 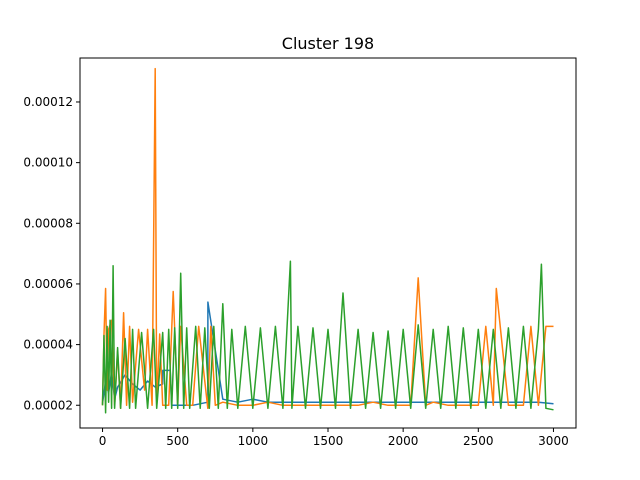 I want to click on x-tick-label: 1500, so click(x=328, y=441).